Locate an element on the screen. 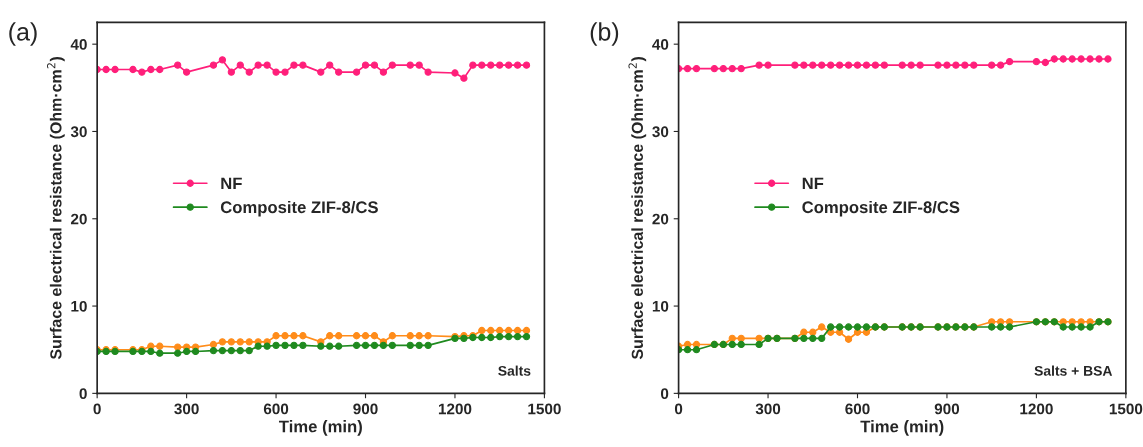  chart-title: (a) is located at coordinates (23, 34).